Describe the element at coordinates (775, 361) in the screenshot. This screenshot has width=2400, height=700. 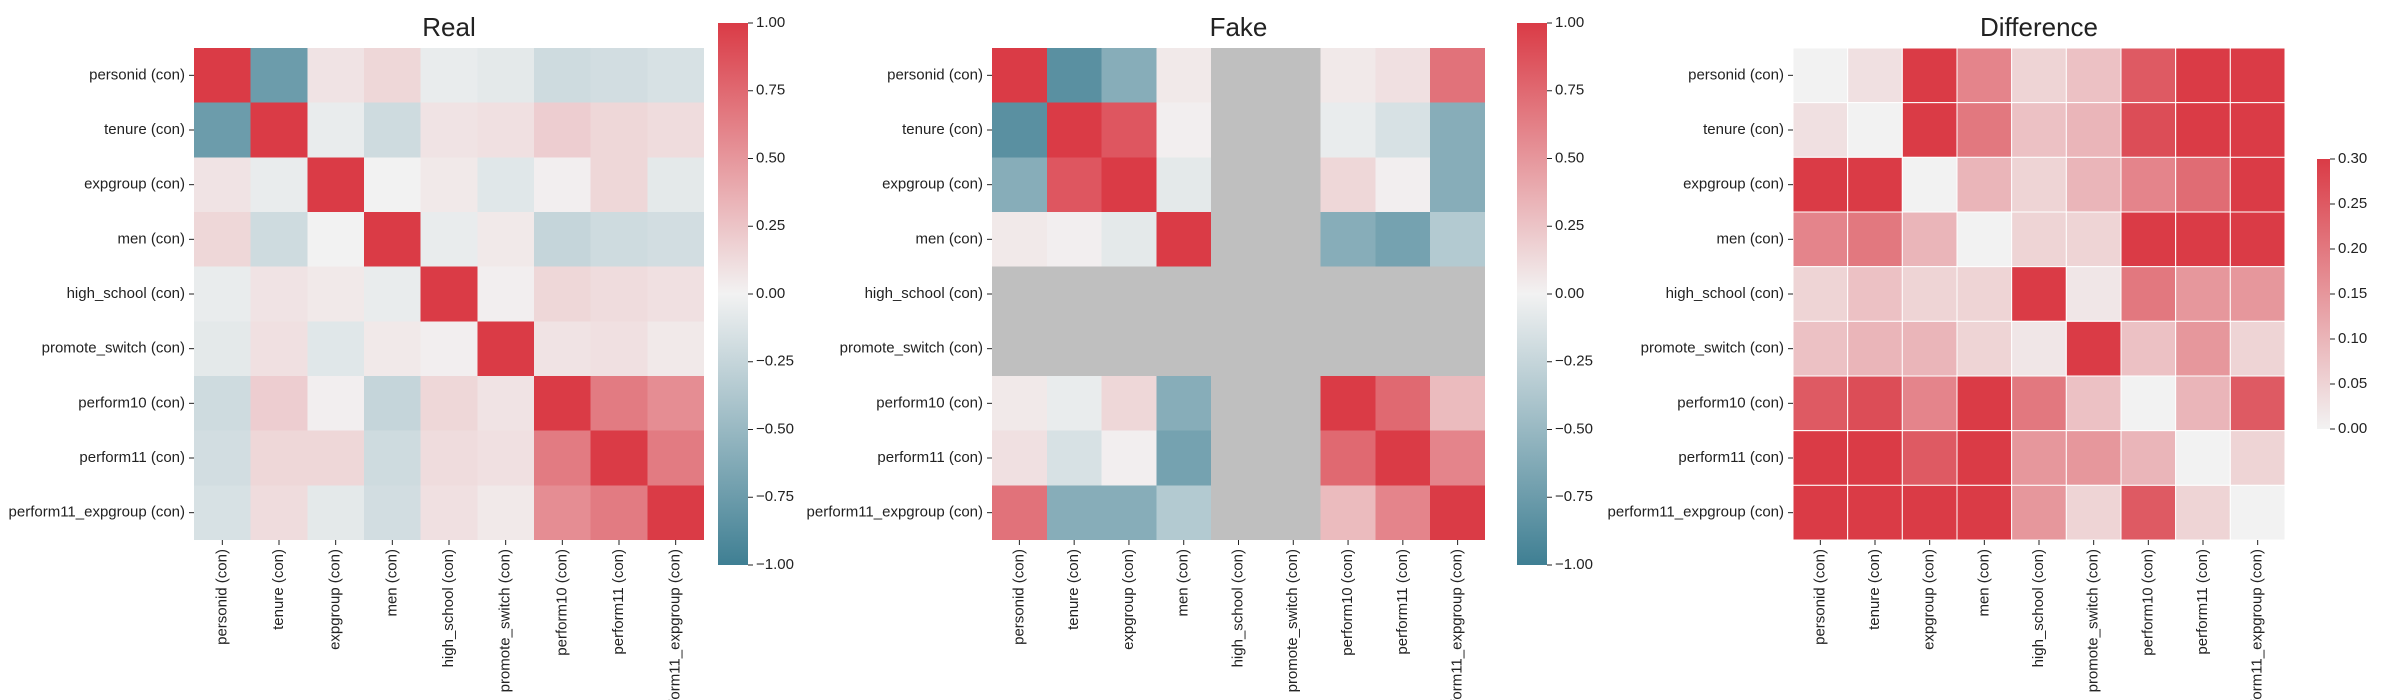
I see `colorbar-tick-label: −0.25` at that location.